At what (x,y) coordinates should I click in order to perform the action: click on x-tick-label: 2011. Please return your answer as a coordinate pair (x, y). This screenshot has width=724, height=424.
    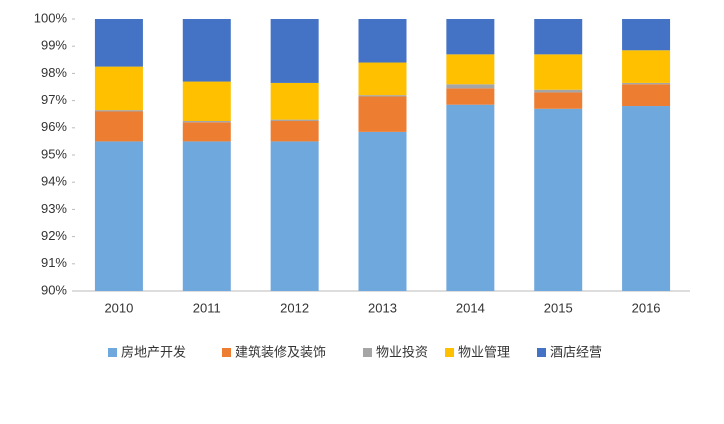
    Looking at the image, I should click on (207, 307).